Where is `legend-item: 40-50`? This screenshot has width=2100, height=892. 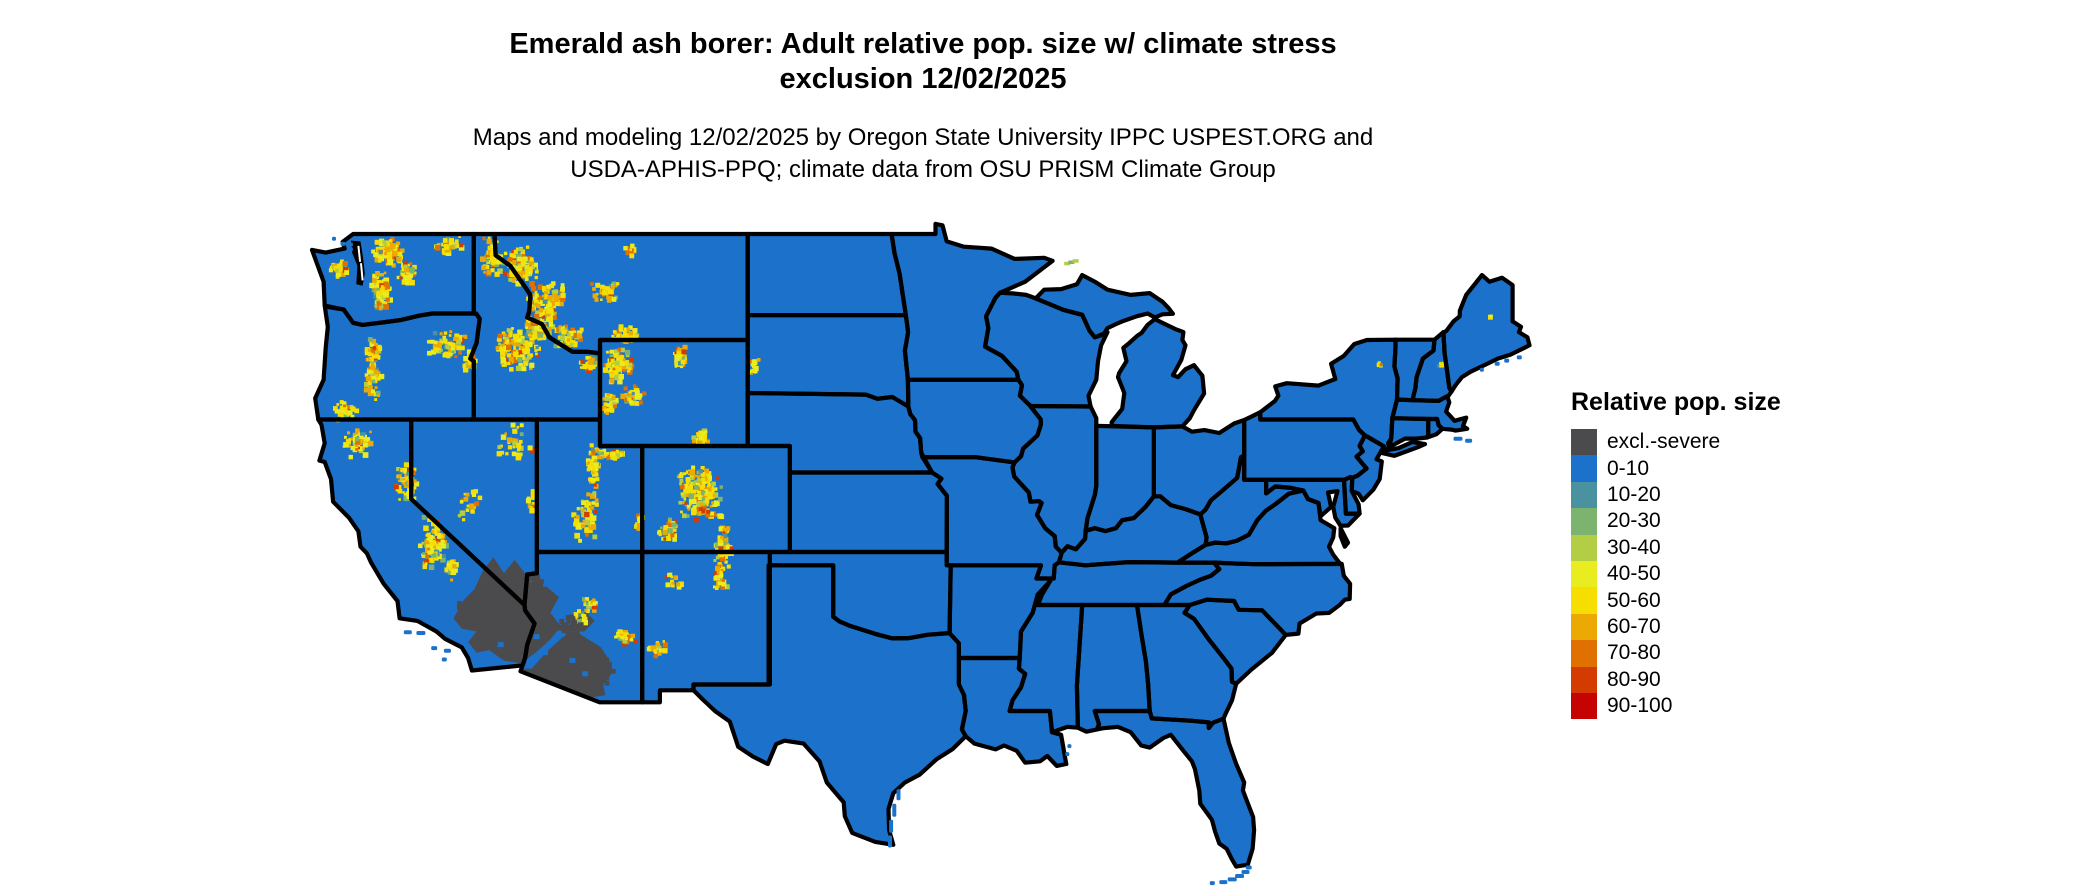
legend-item: 40-50 is located at coordinates (1676, 574).